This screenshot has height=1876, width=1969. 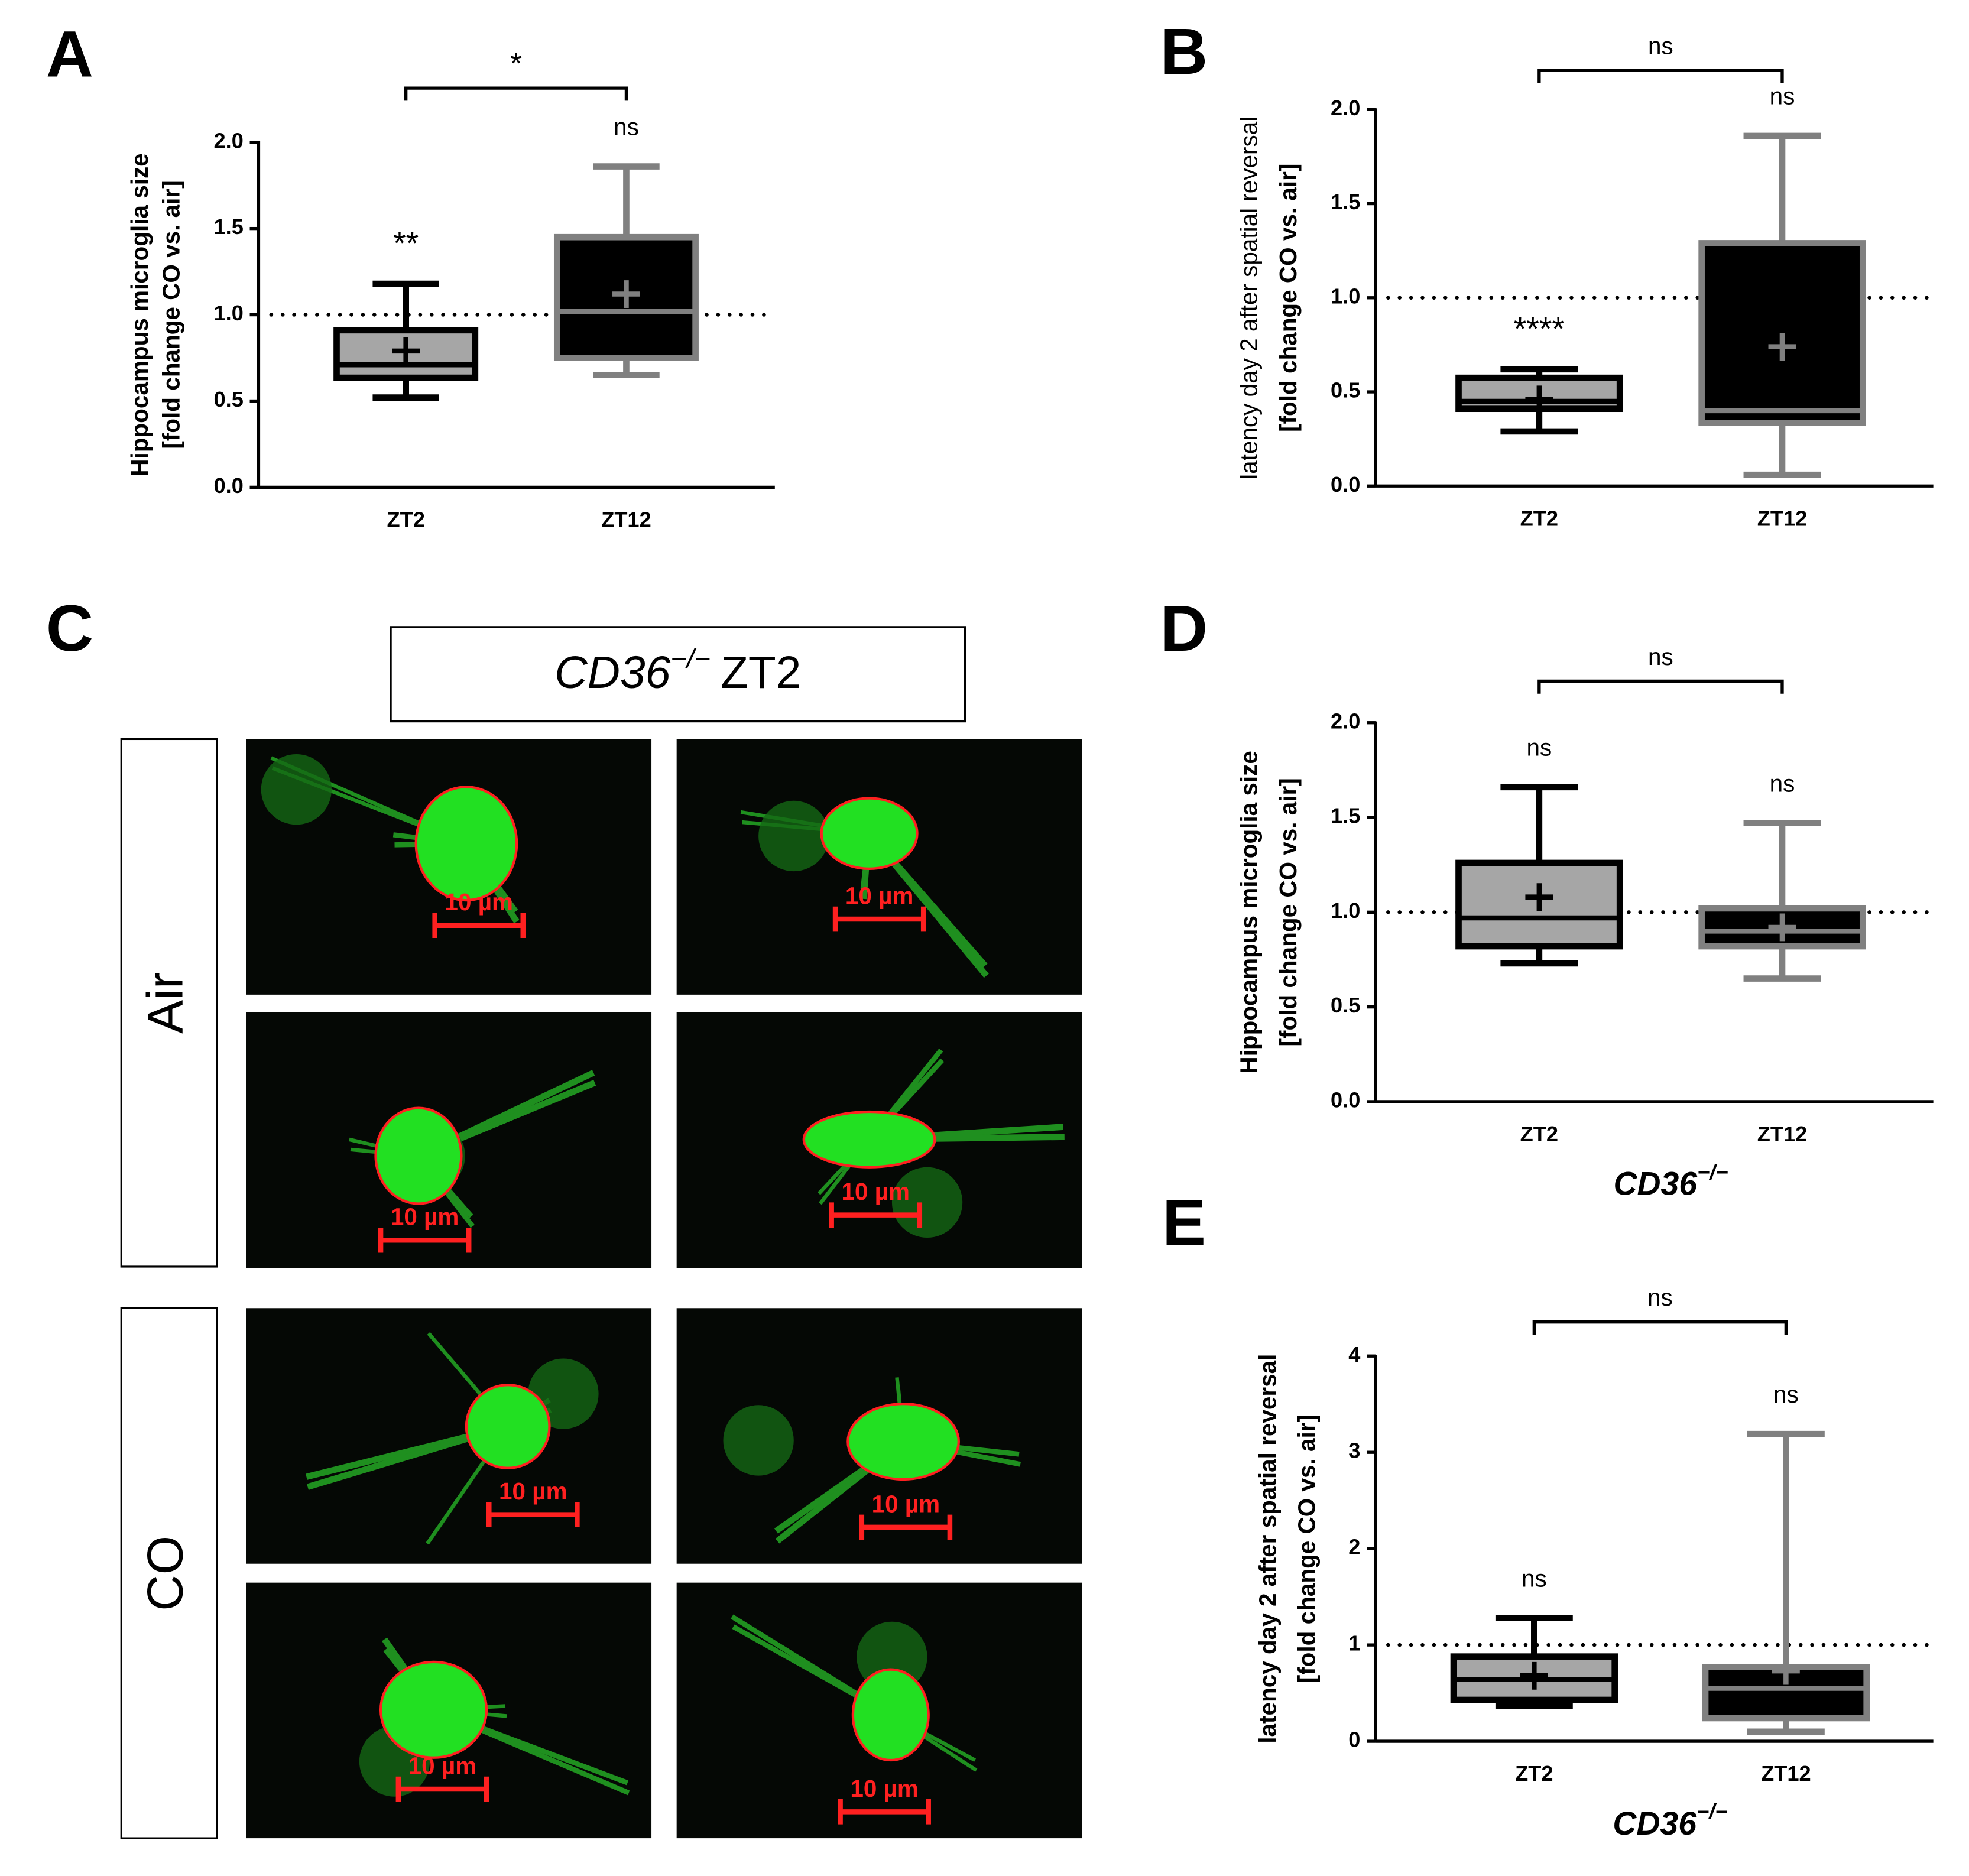 I want to click on row-label: CO, so click(x=166, y=1573).